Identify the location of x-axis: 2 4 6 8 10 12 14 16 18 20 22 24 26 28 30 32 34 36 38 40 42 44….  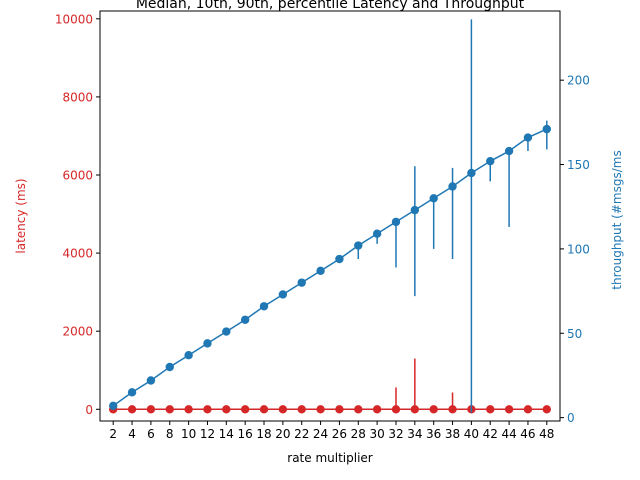
(331, 431).